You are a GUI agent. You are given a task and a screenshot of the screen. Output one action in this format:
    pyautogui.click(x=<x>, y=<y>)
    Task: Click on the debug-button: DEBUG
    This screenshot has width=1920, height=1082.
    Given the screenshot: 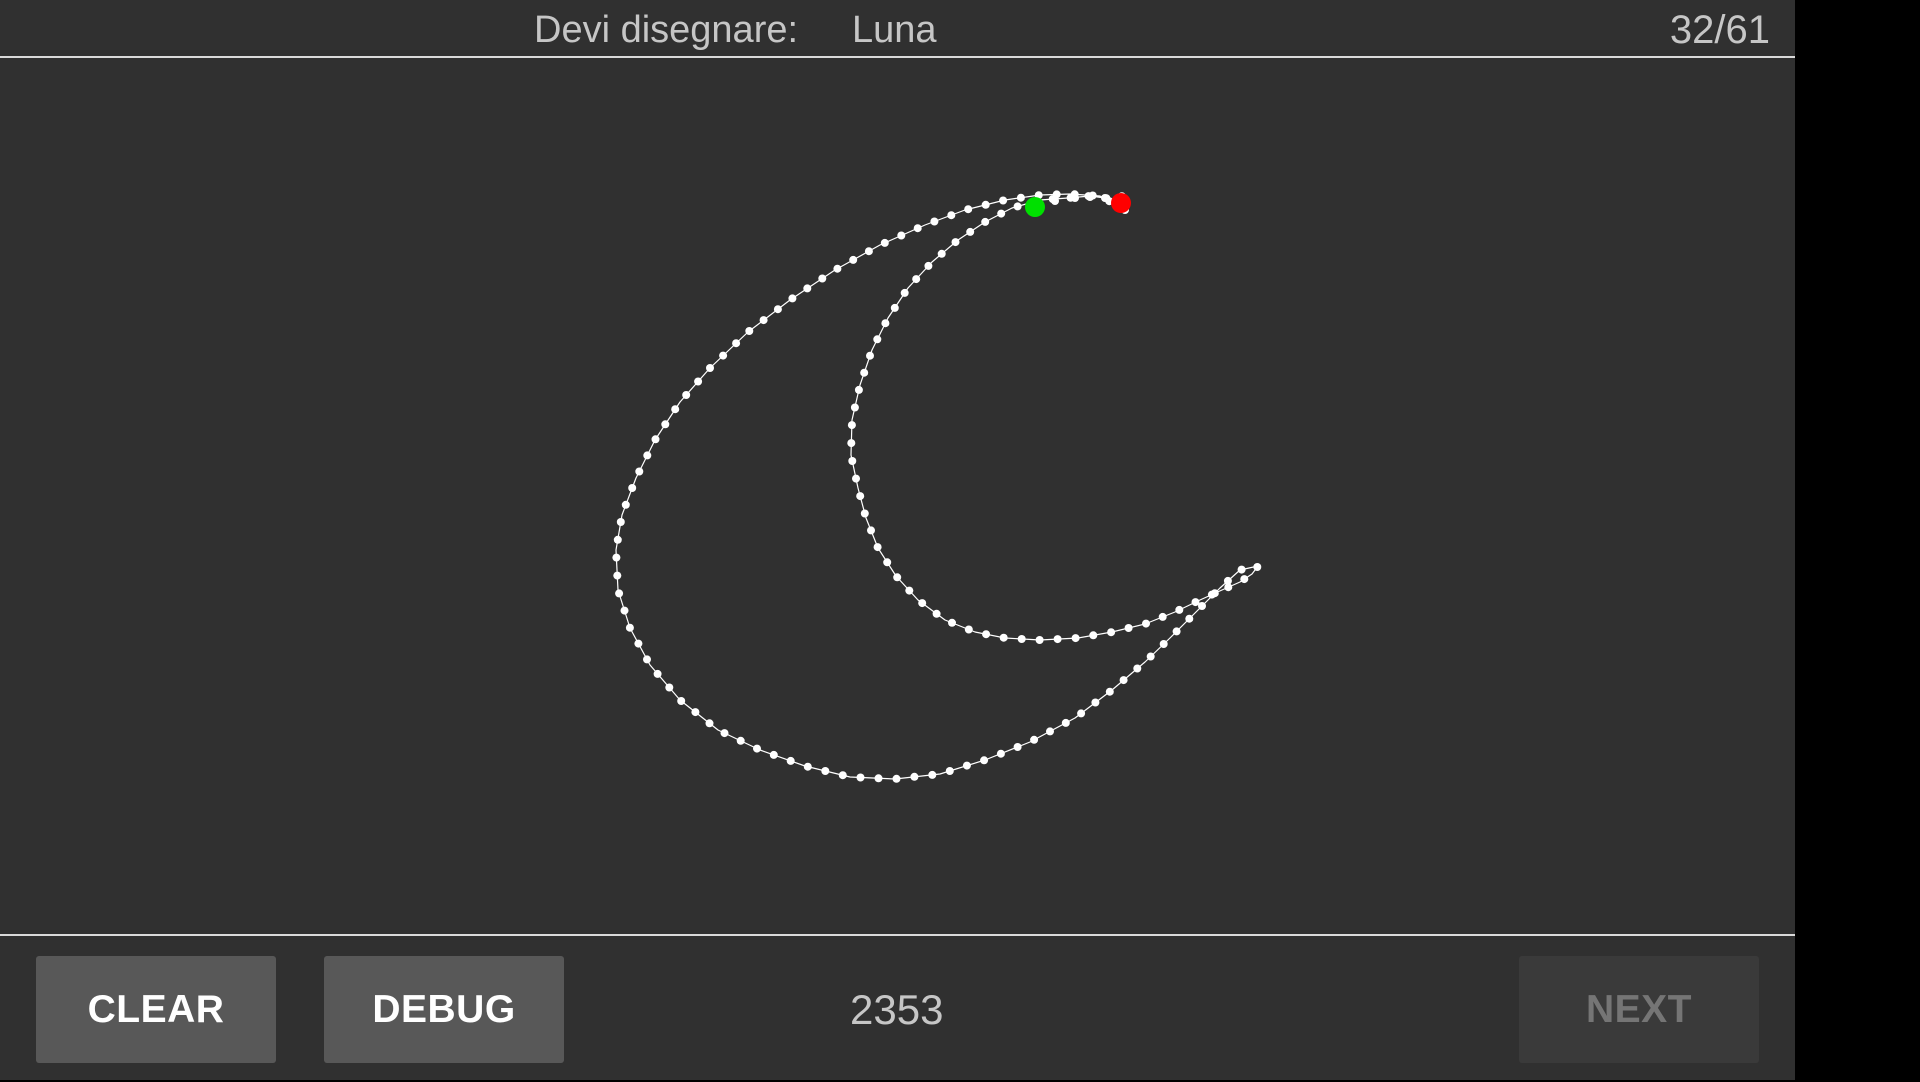 What is the action you would take?
    pyautogui.click(x=444, y=1009)
    